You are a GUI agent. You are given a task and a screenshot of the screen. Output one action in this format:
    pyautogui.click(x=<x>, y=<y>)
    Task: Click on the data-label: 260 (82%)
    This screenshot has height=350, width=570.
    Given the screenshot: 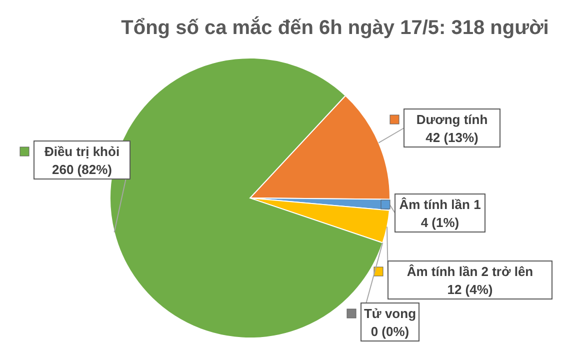 What is the action you would take?
    pyautogui.click(x=82, y=169)
    